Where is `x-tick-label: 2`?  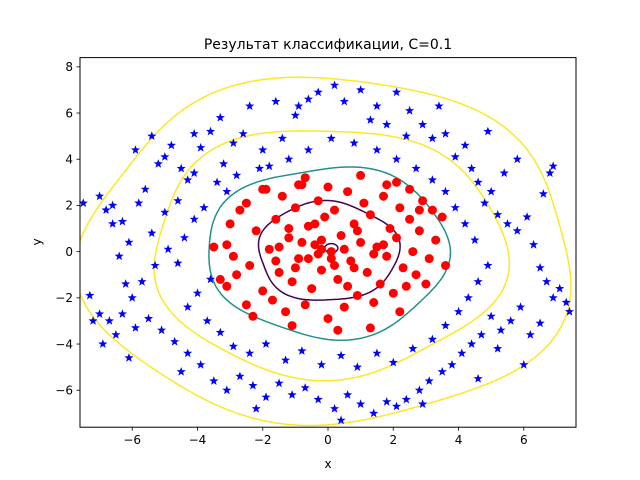
x-tick-label: 2 is located at coordinates (393, 440).